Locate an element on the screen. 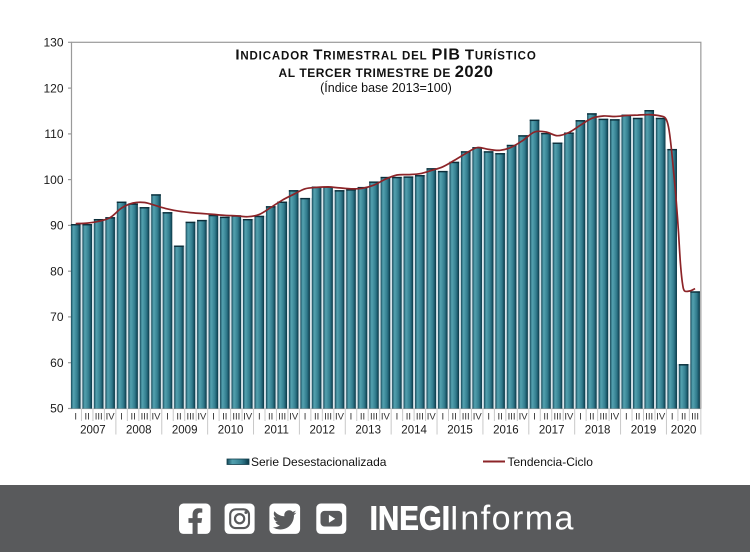 This screenshot has width=750, height=552. svg-text: Informa is located at coordinates (512, 519).